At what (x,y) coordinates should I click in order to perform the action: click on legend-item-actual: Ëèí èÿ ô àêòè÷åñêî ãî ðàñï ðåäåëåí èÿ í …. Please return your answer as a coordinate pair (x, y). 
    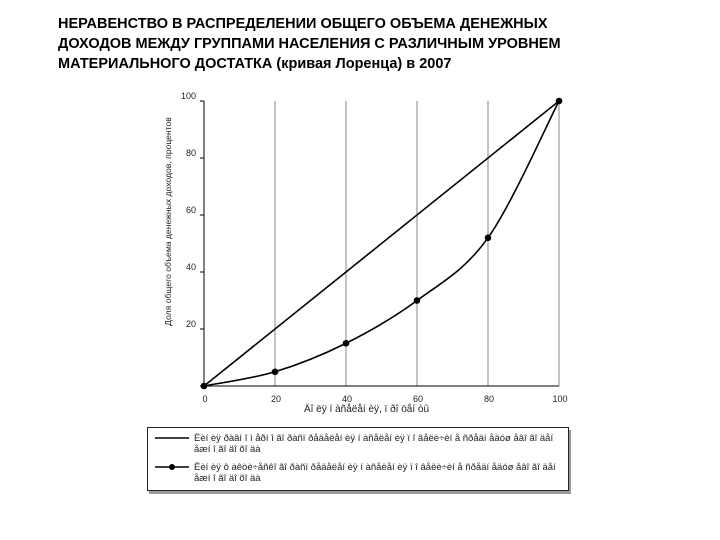
    Looking at the image, I should click on (358, 473).